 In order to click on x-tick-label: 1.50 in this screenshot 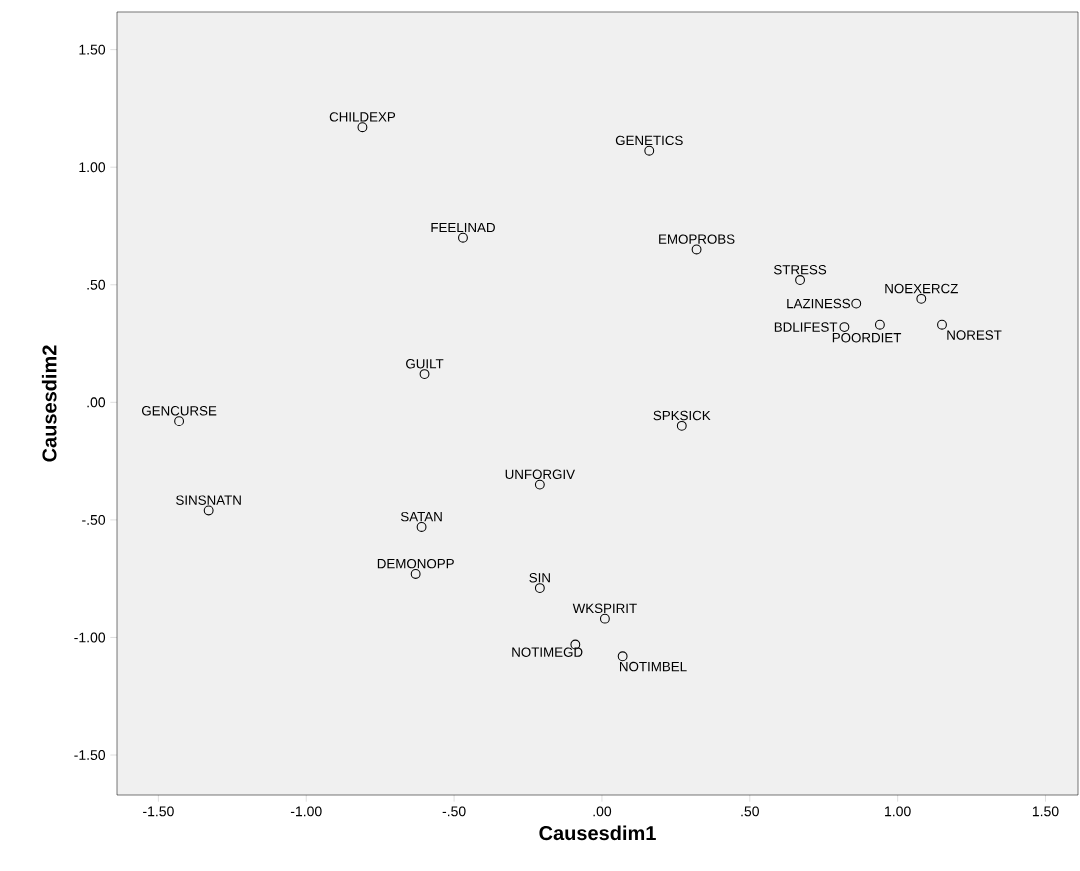, I will do `click(1045, 811)`.